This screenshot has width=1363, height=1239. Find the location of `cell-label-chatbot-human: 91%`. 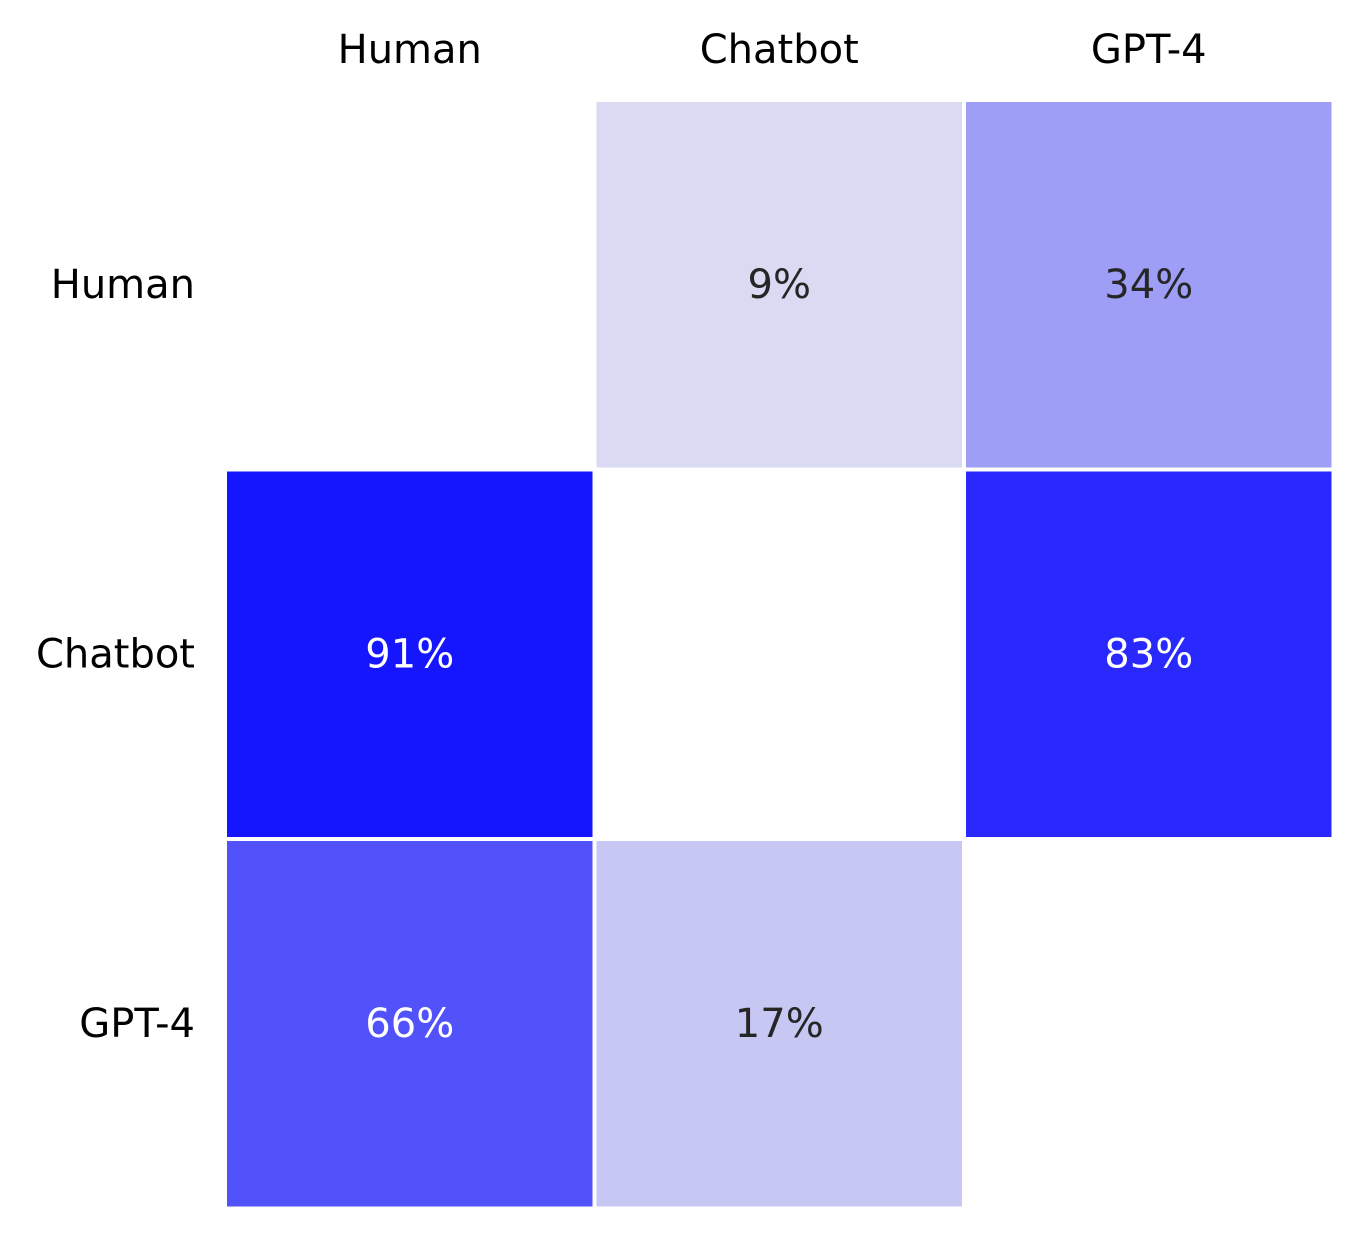

cell-label-chatbot-human: 91% is located at coordinates (409, 654).